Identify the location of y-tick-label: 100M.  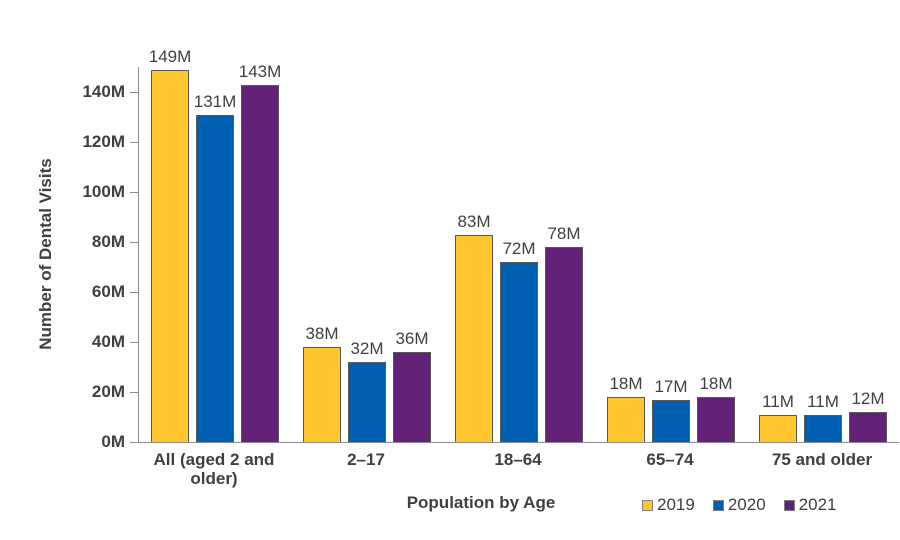
(103, 191).